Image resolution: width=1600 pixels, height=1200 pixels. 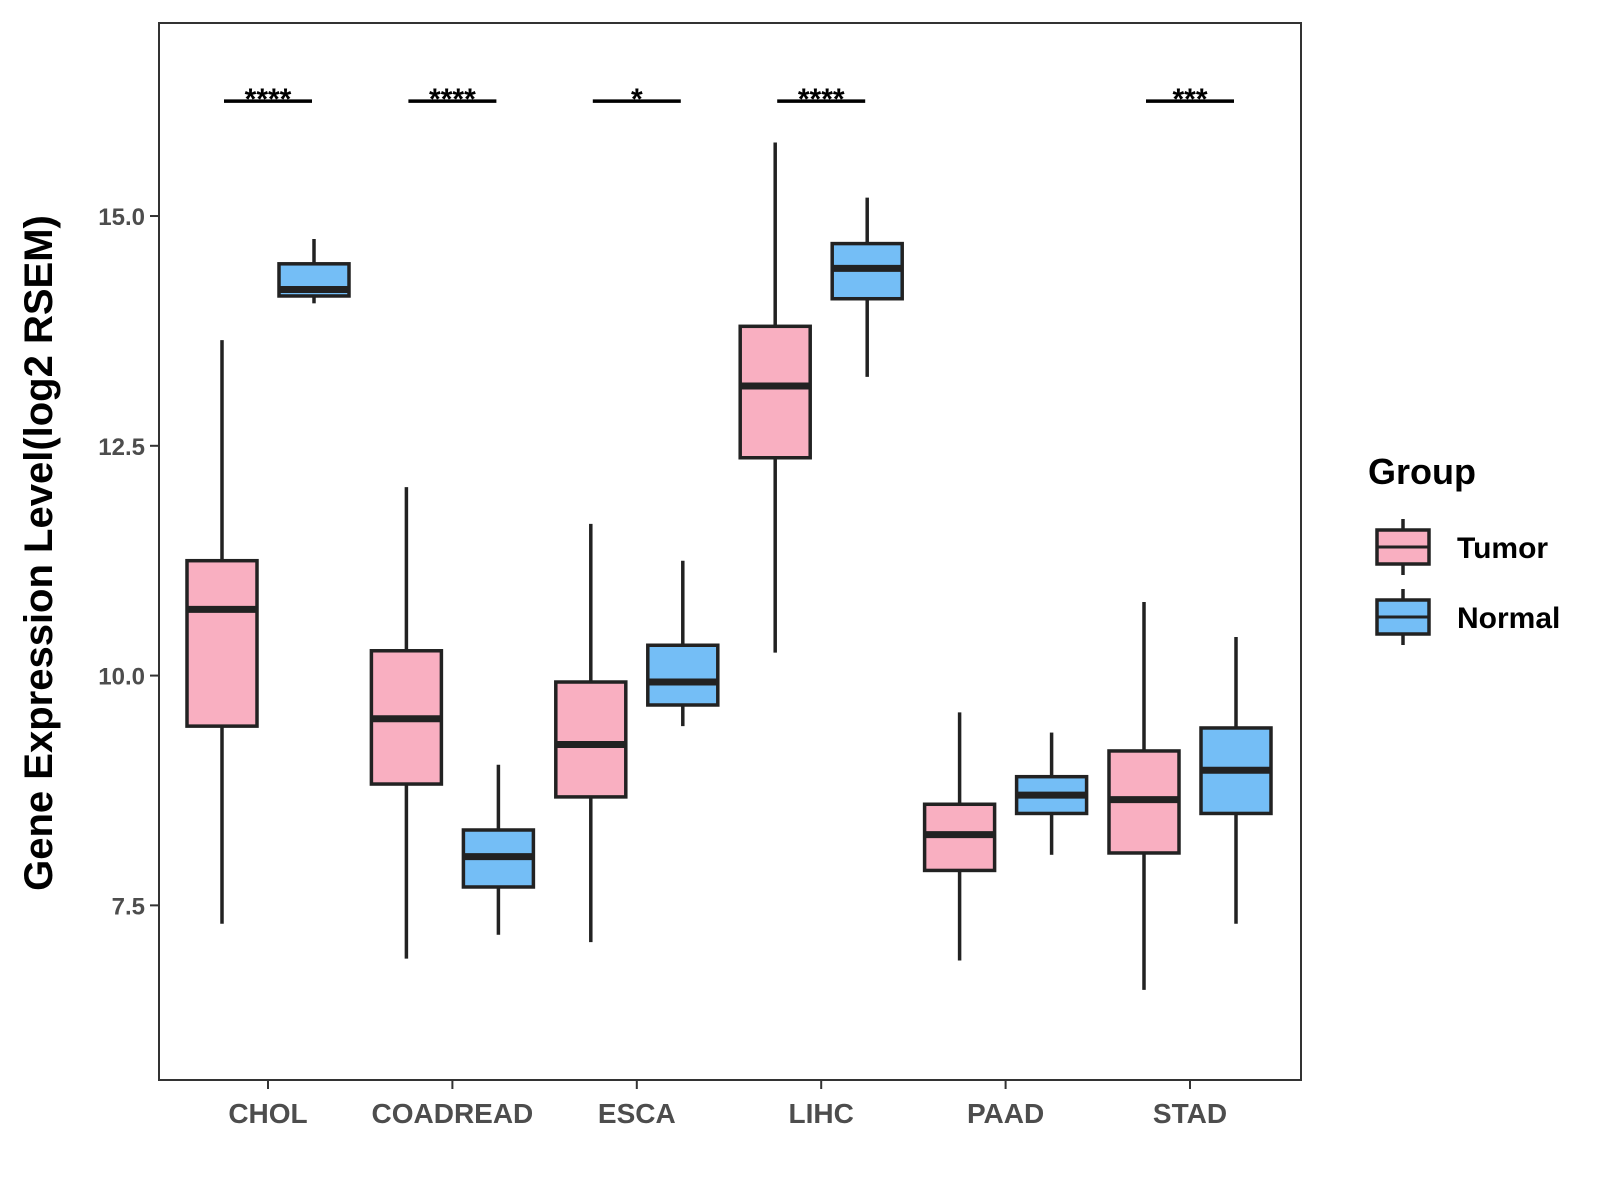 I want to click on y-tick-label: 12.5, so click(x=121, y=447).